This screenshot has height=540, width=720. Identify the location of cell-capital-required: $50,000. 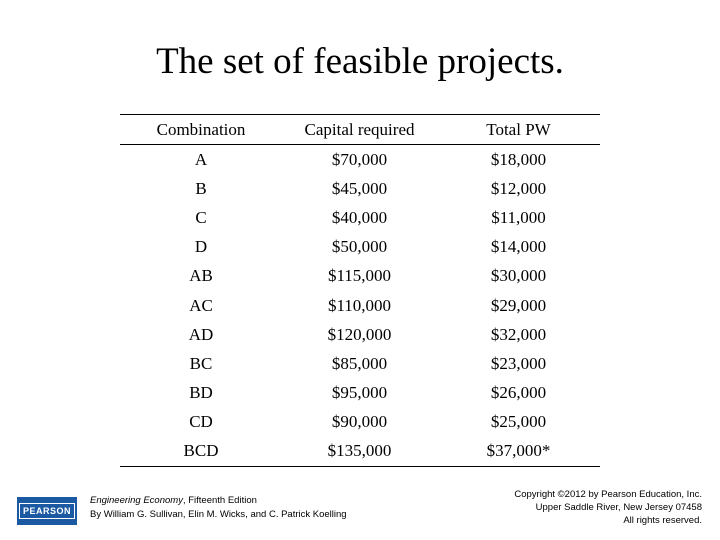
(359, 247).